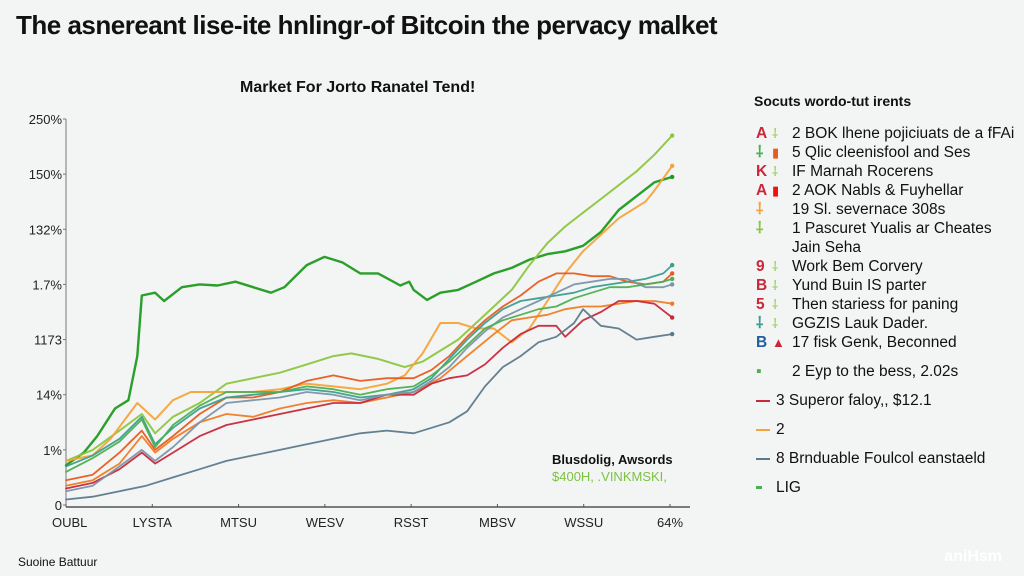 The width and height of the screenshot is (1024, 576). I want to click on legend-item: B ⸸ Yund Buin IS parter, so click(888, 285).